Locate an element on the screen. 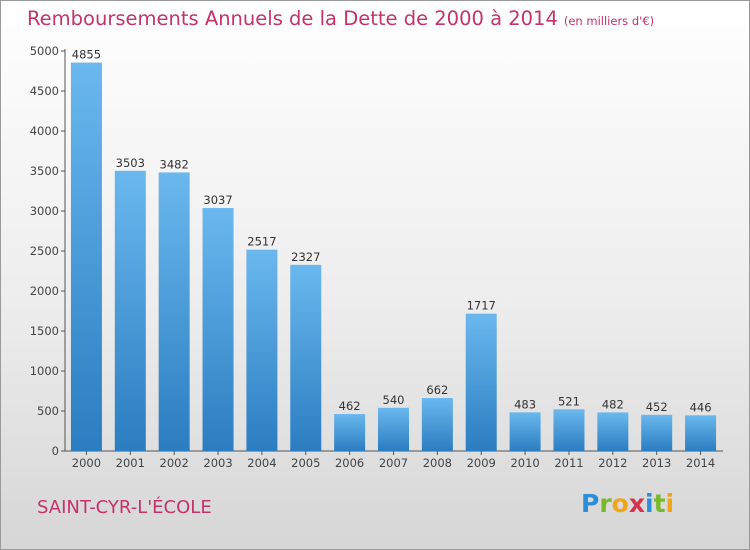 This screenshot has width=750, height=550. x-tick-label: 2013 is located at coordinates (656, 463).